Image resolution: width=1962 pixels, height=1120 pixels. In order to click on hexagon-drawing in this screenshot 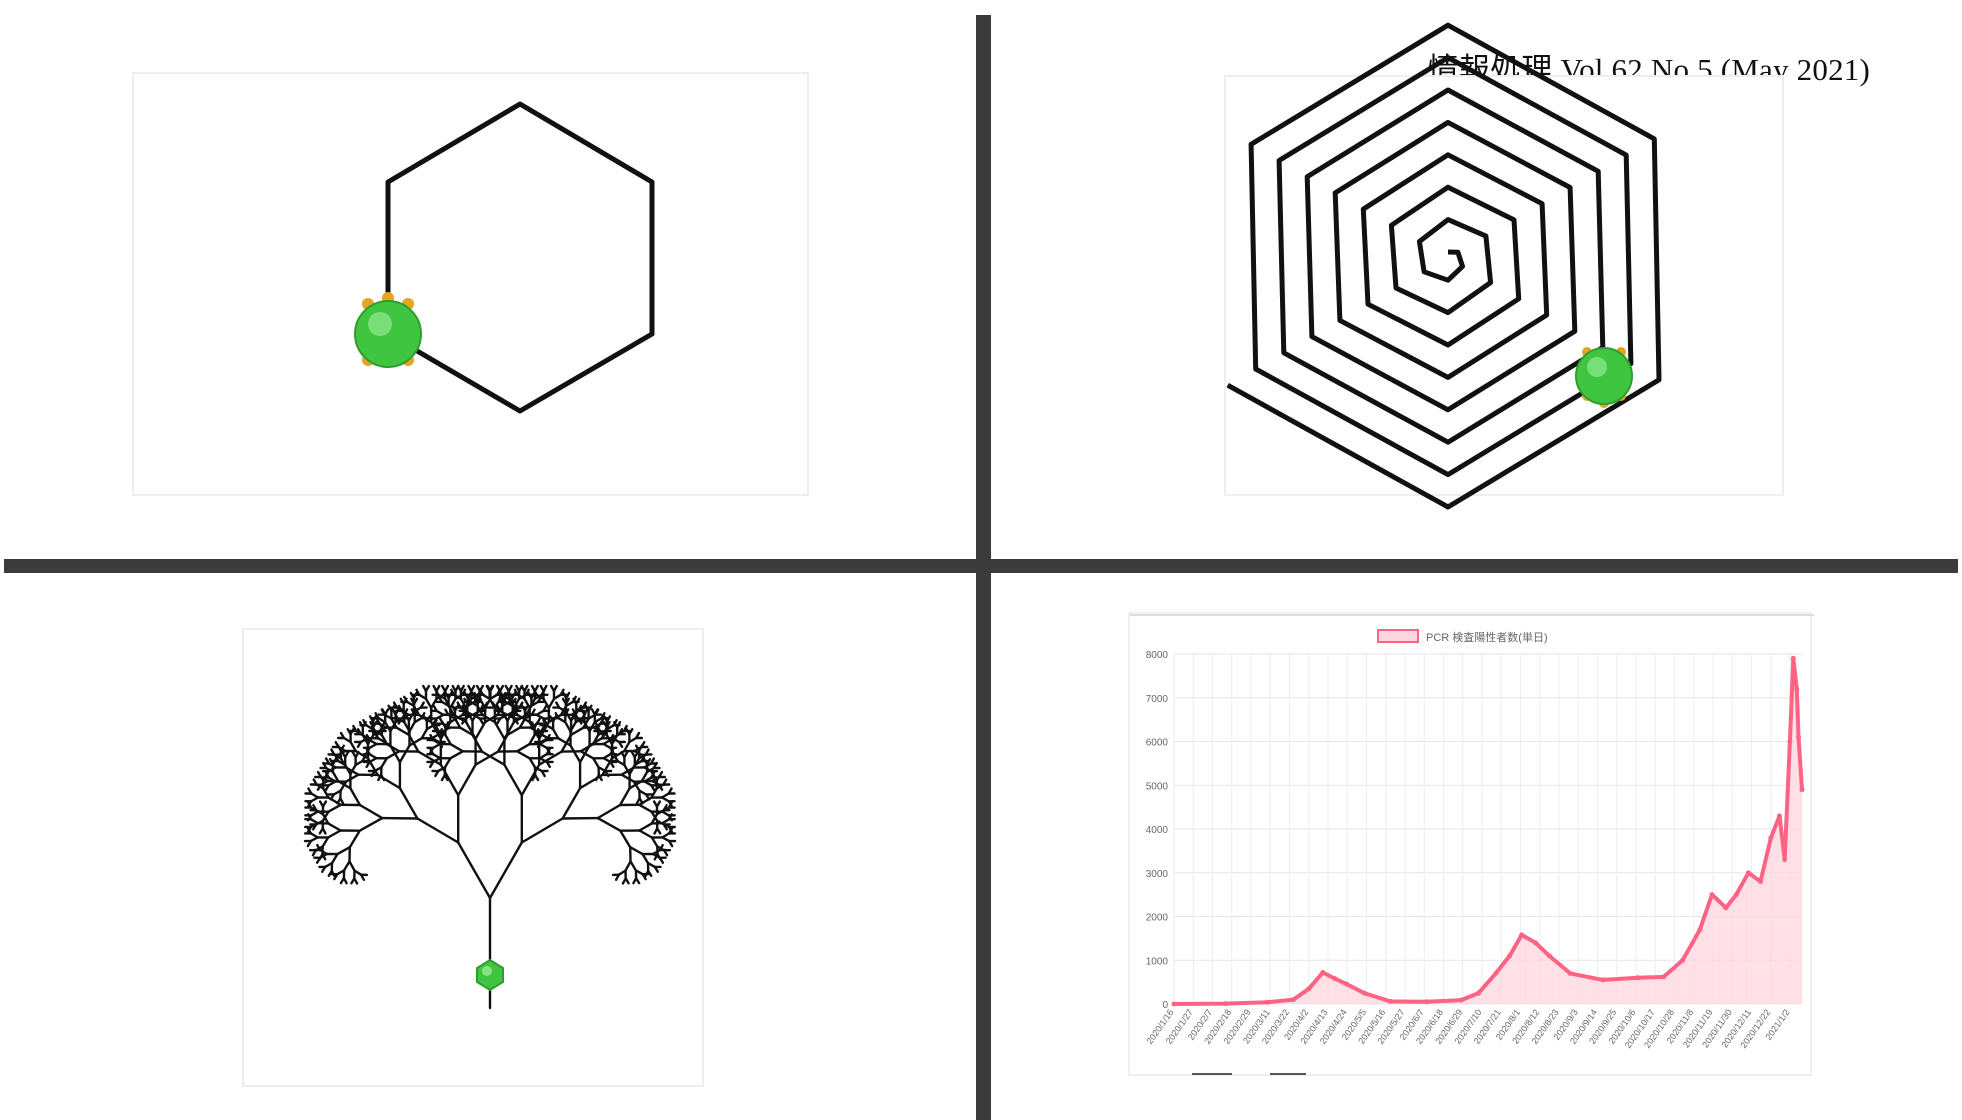, I will do `click(504, 257)`.